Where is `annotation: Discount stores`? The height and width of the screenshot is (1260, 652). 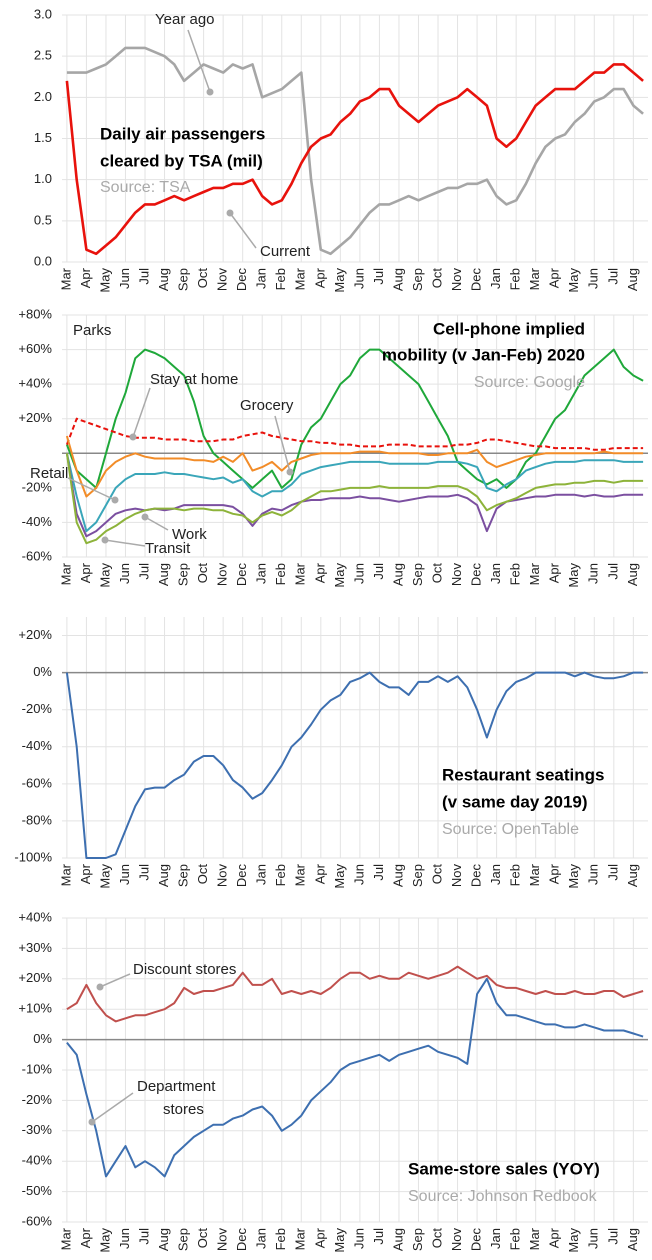 annotation: Discount stores is located at coordinates (184, 969).